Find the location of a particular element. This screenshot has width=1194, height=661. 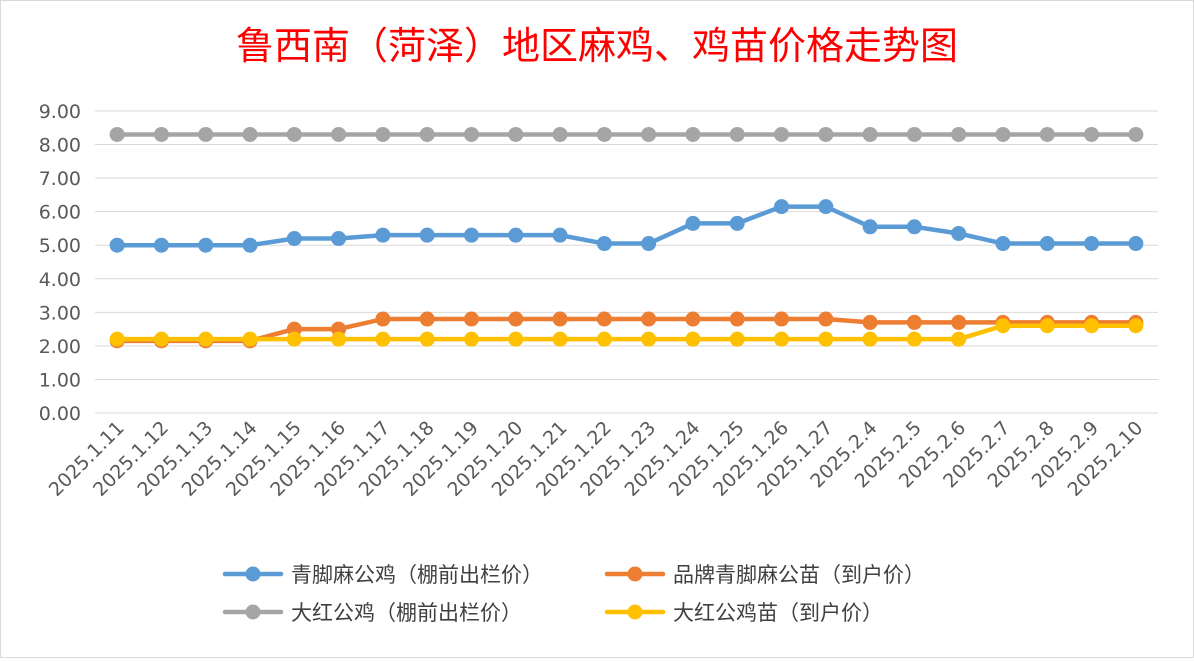

y-tick-label: 4.00 is located at coordinates (60, 280).